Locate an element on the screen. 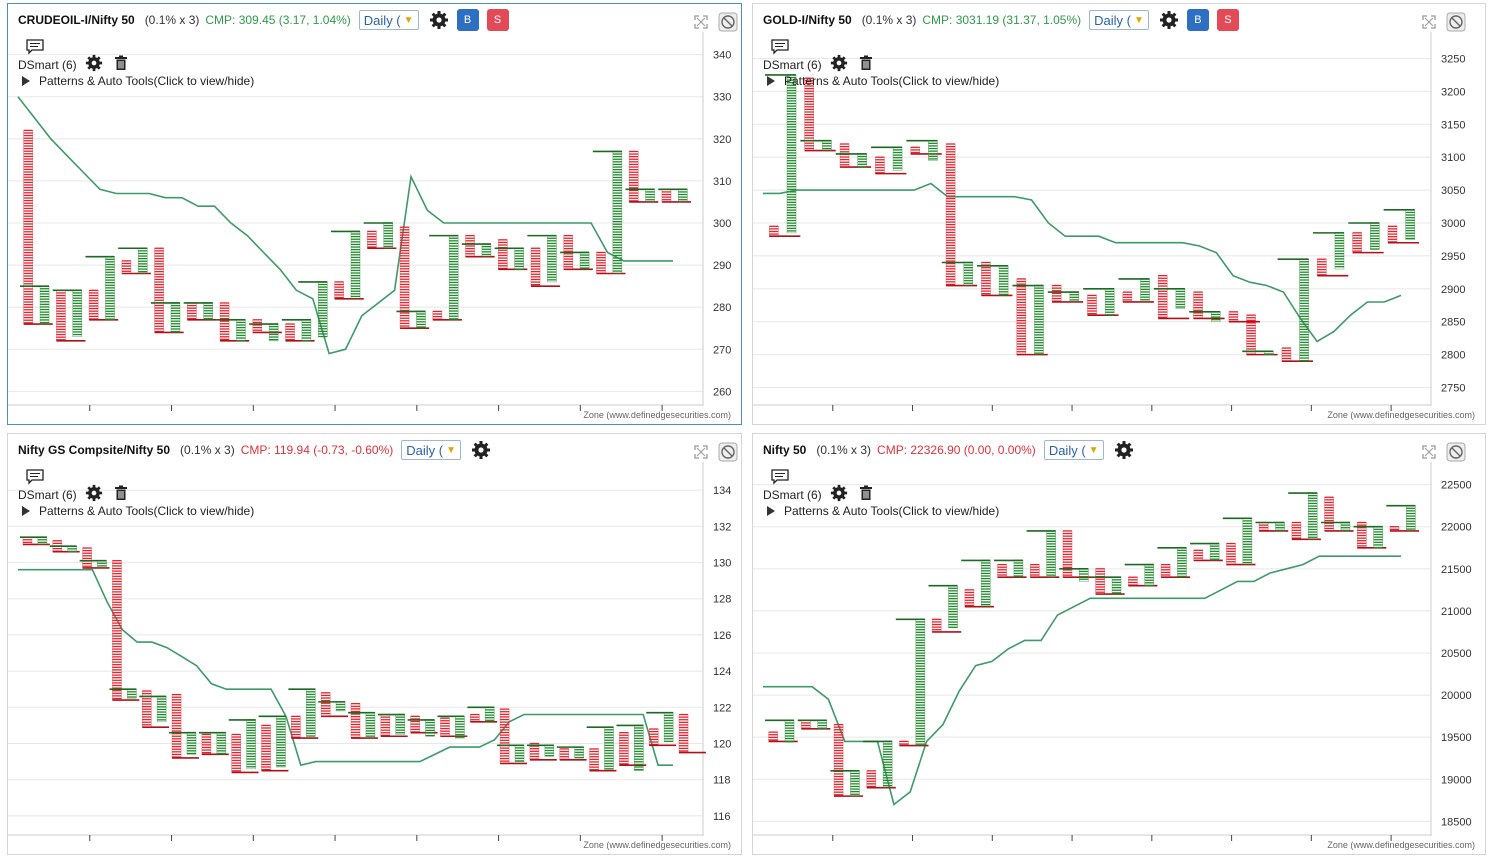 The image size is (1491, 857). y-tick-label: 22000 is located at coordinates (1456, 528).